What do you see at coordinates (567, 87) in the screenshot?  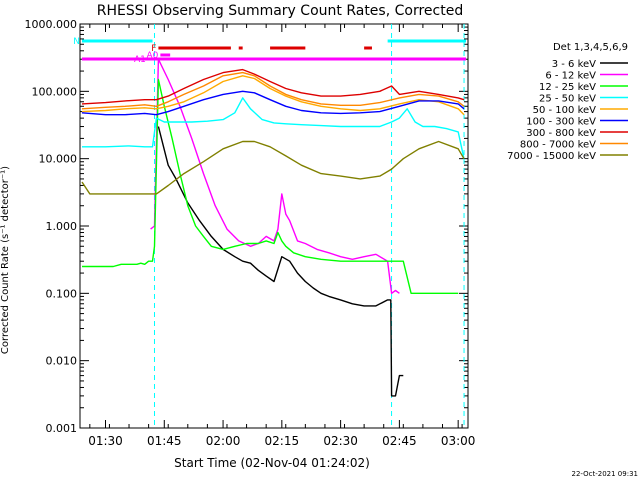 I see `legend-label: 12 - 25 keV` at bounding box center [567, 87].